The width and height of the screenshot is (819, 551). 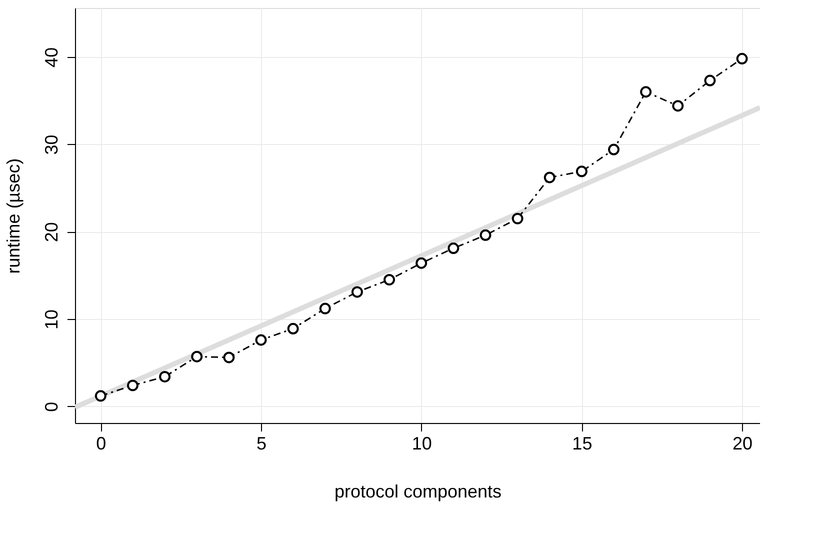 I want to click on y-tick-label: 30, so click(x=52, y=144).